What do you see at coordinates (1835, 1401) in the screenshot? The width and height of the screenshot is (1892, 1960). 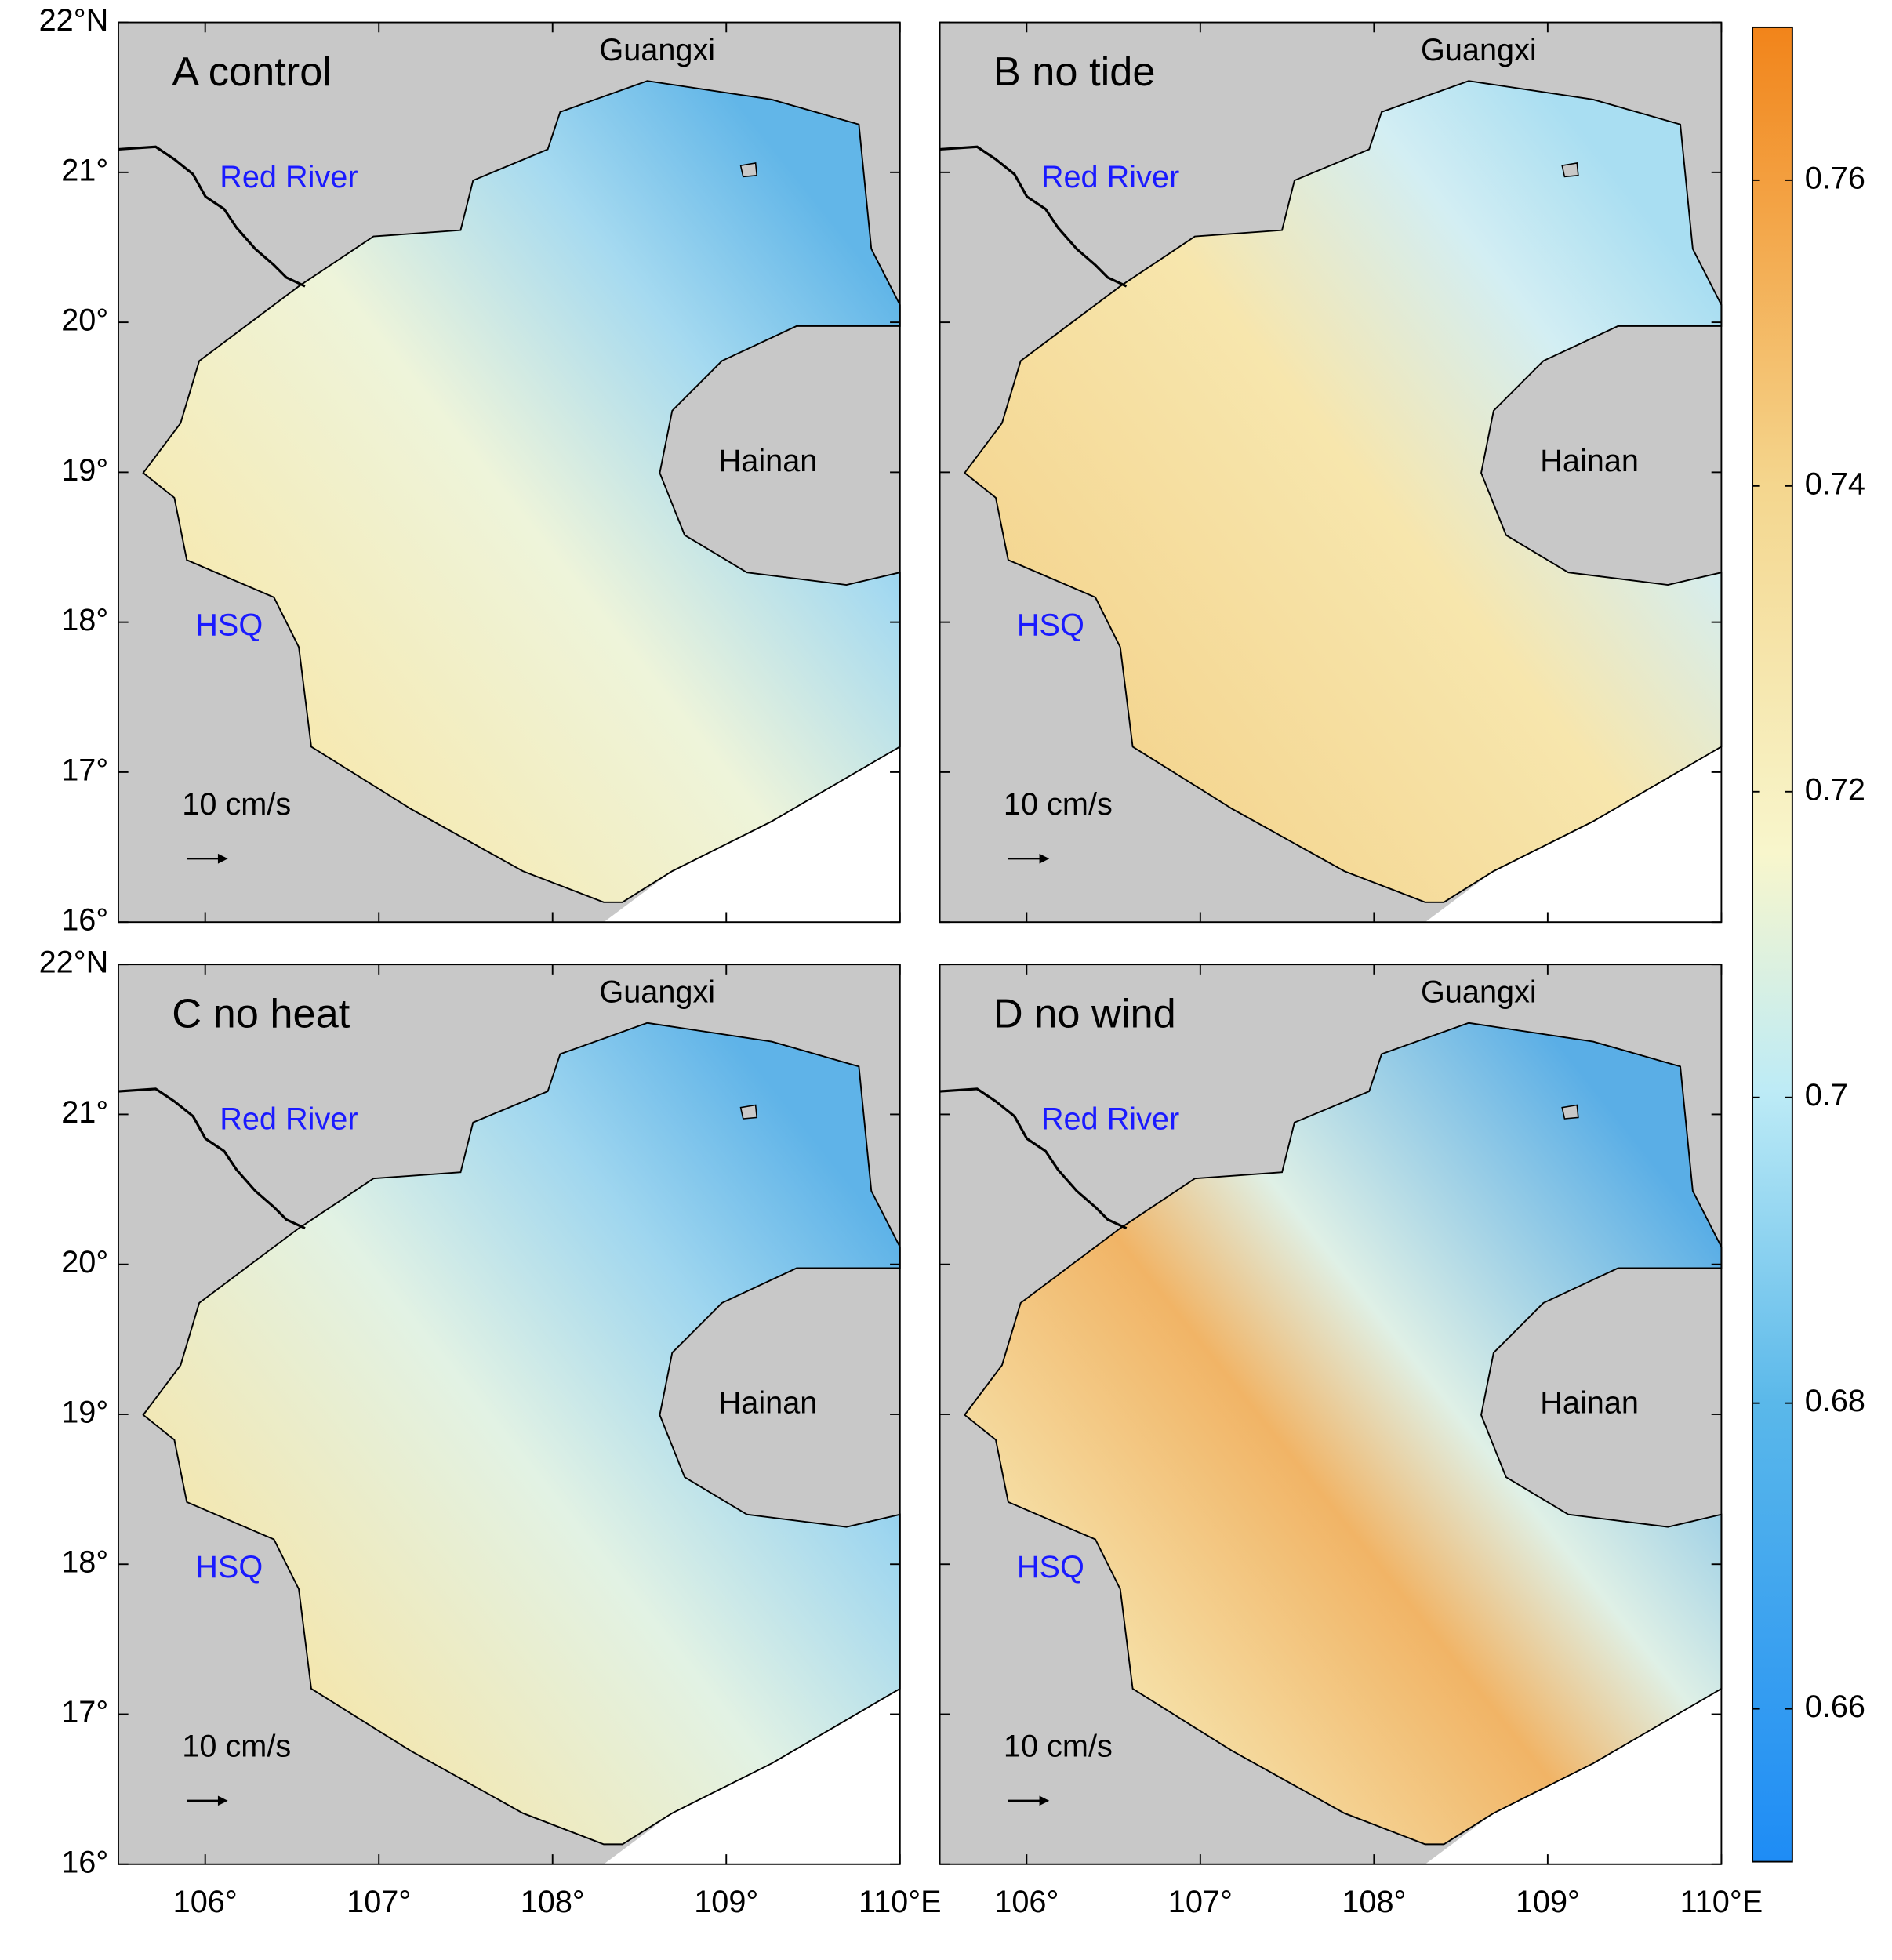 I see `colorbar-tick-label: 0.68` at bounding box center [1835, 1401].